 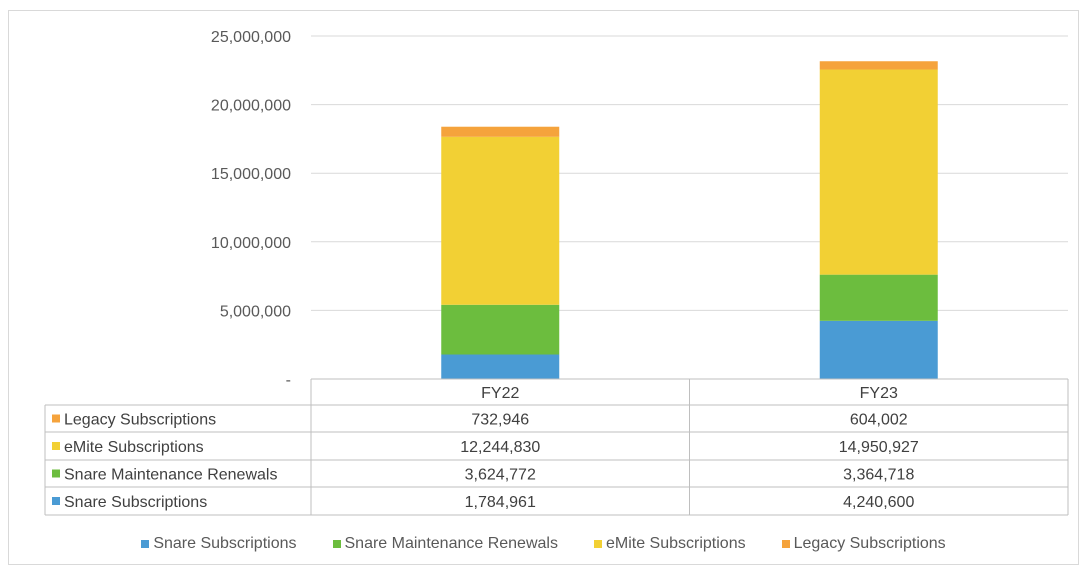 I want to click on data-label: 12,244,830, so click(x=500, y=447).